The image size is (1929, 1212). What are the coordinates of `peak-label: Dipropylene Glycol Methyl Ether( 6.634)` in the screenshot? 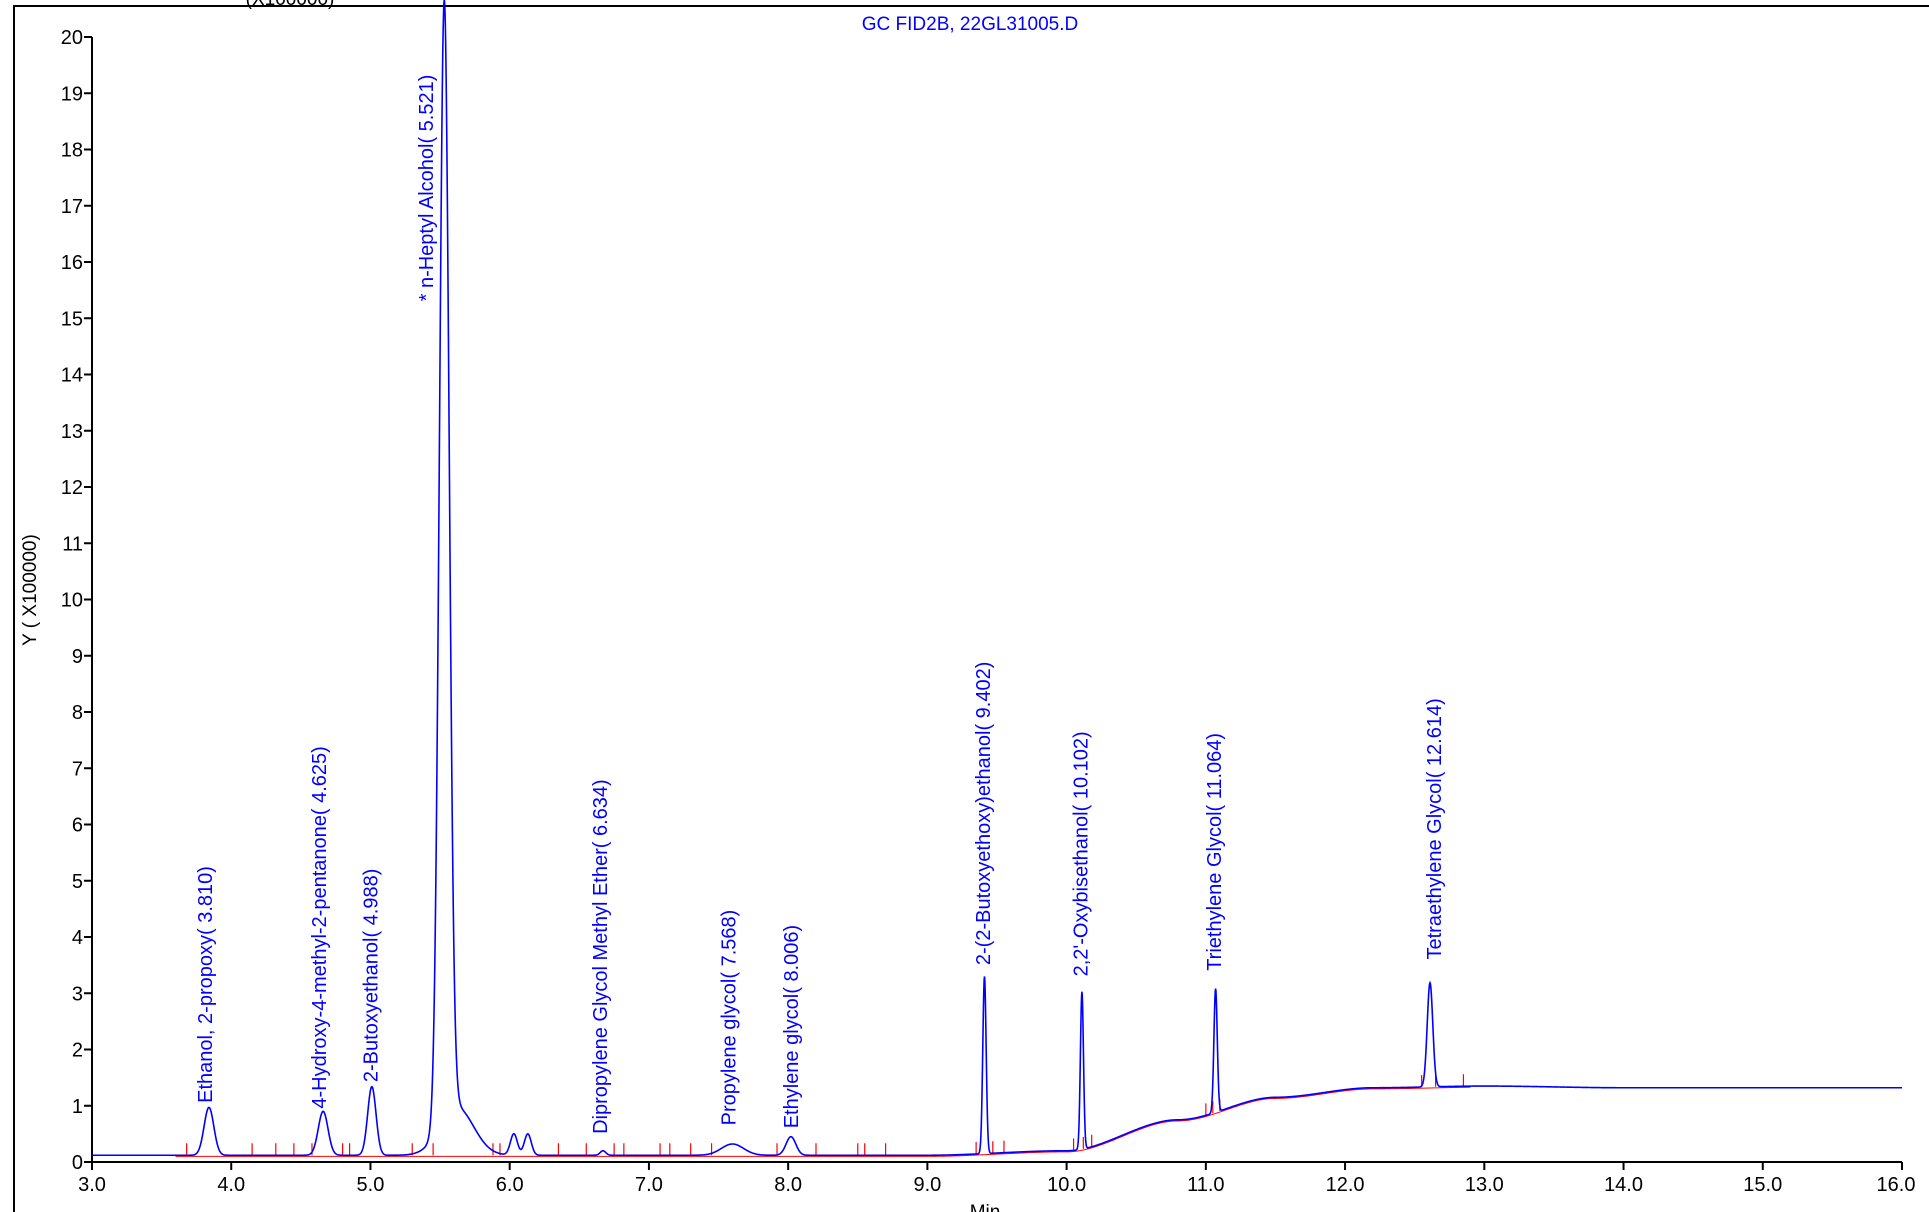 It's located at (601, 956).